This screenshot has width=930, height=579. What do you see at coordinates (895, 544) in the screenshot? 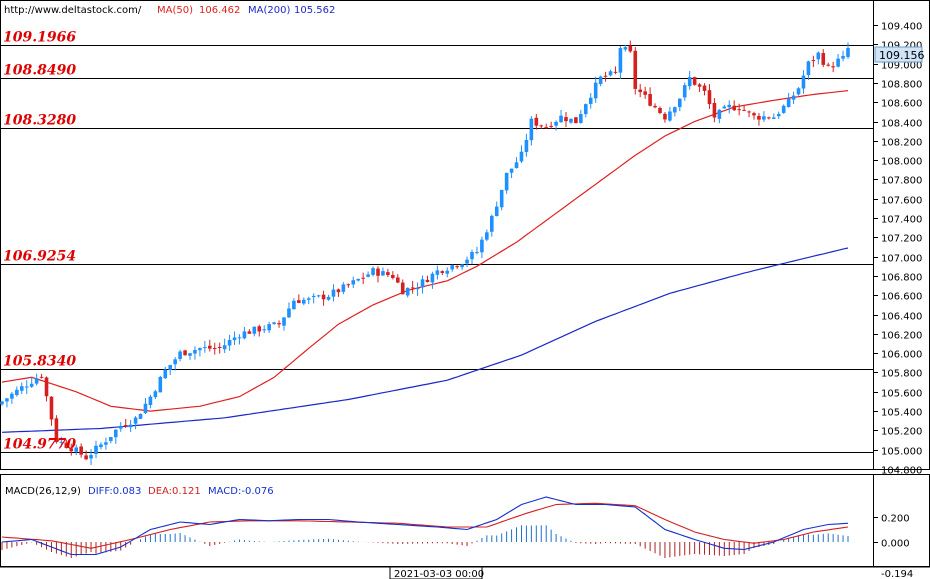
I see `macd-tick-label: 0.000` at bounding box center [895, 544].